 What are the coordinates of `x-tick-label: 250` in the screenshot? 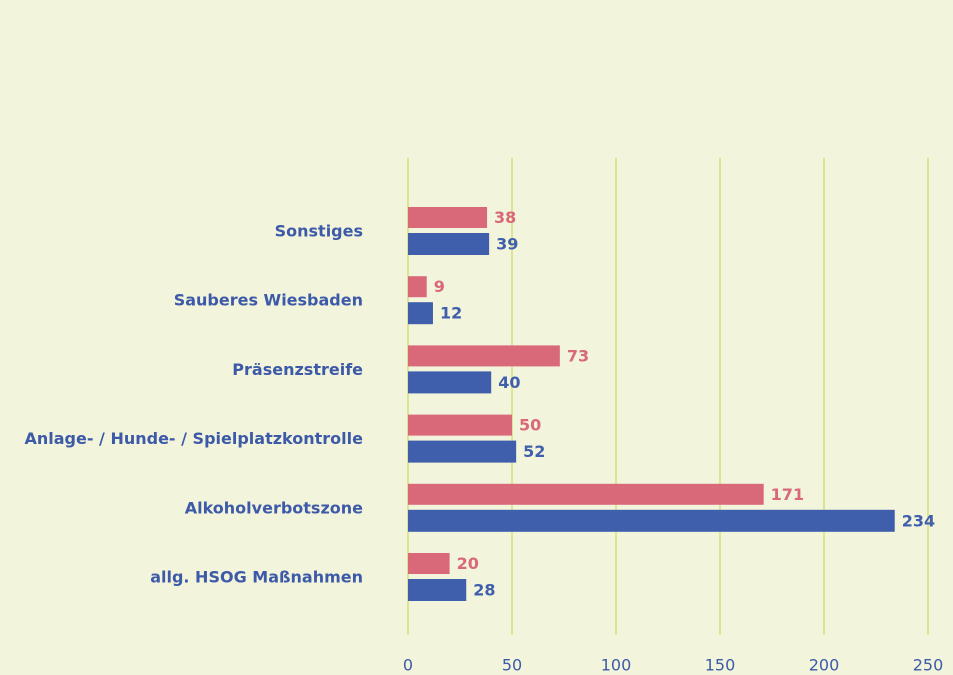 It's located at (928, 665).